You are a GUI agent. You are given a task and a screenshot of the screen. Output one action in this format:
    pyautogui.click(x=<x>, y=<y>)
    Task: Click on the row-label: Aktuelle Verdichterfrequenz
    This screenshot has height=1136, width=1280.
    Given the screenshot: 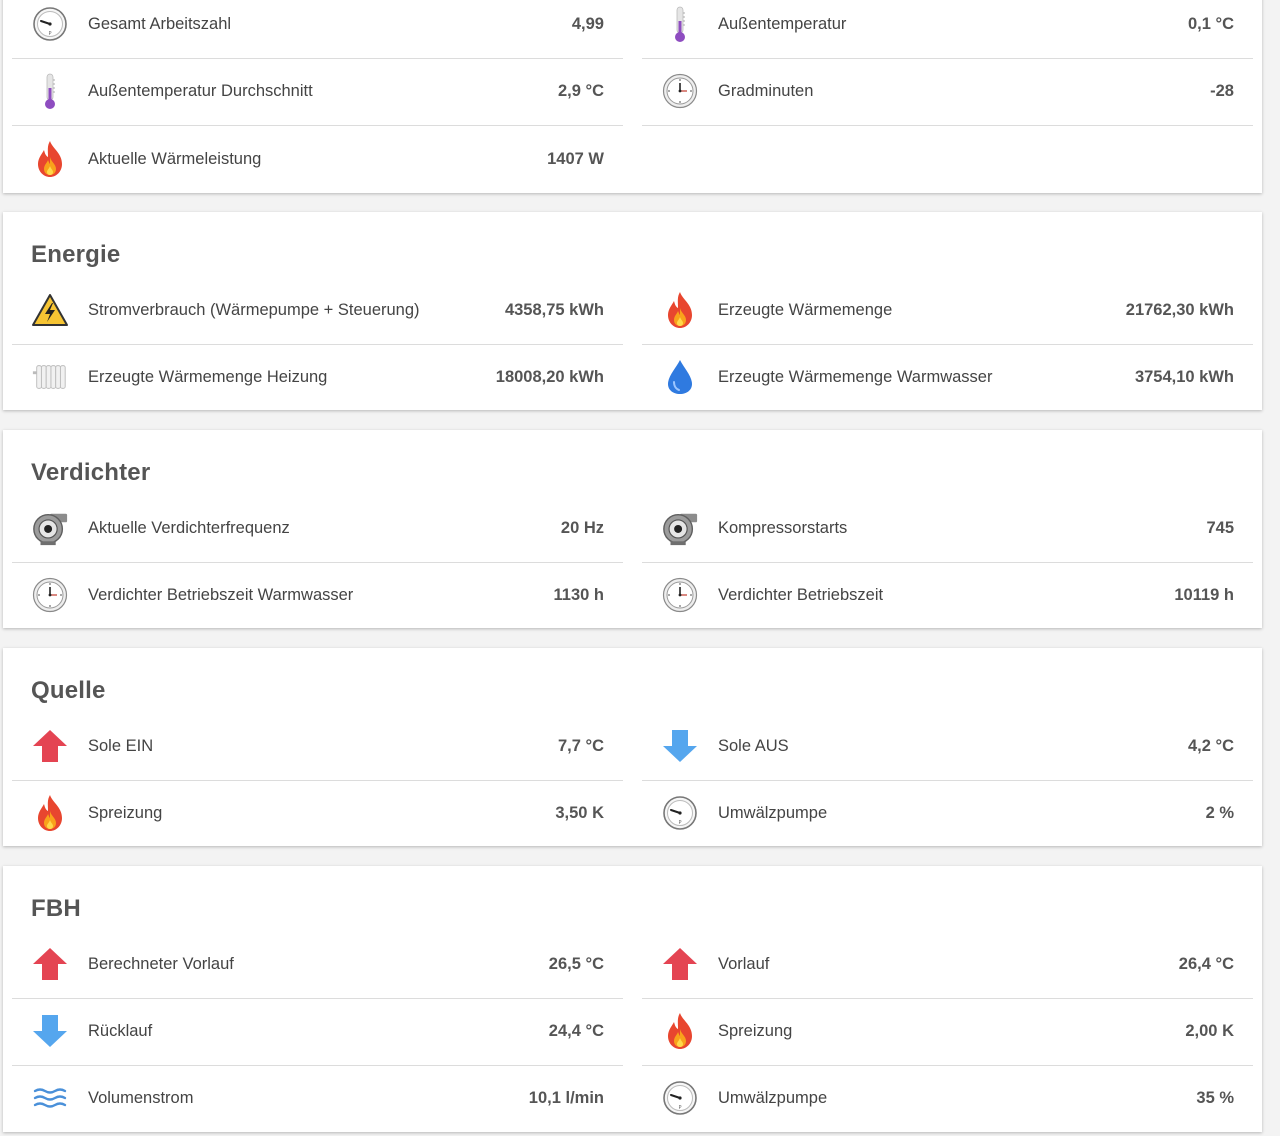 What is the action you would take?
    pyautogui.click(x=189, y=528)
    